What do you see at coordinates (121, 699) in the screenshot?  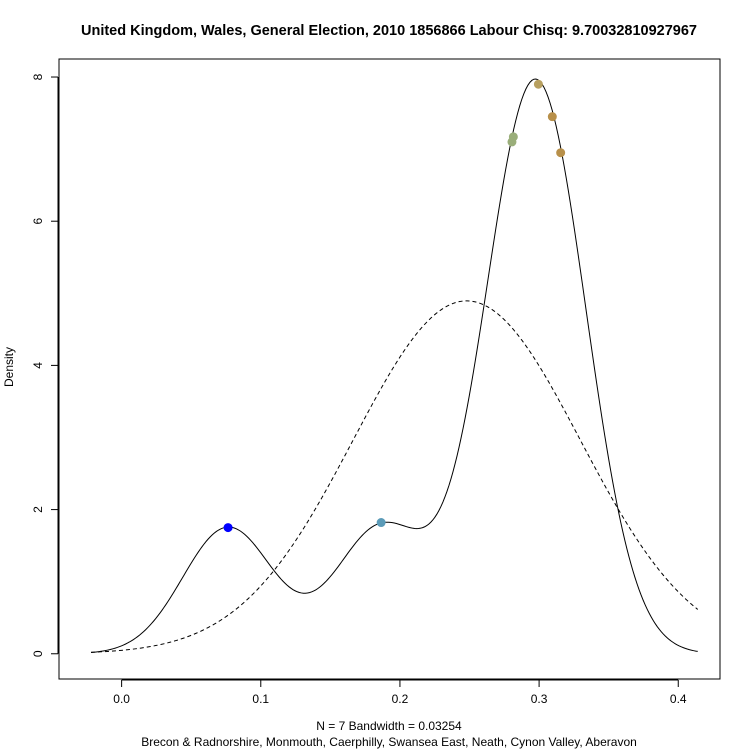 I see `x-tick-label: 0.0` at bounding box center [121, 699].